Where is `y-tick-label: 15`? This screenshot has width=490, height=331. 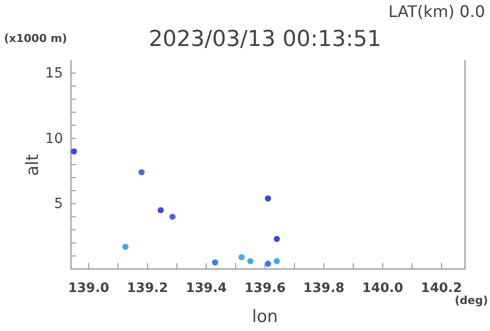 y-tick-label: 15 is located at coordinates (54, 74).